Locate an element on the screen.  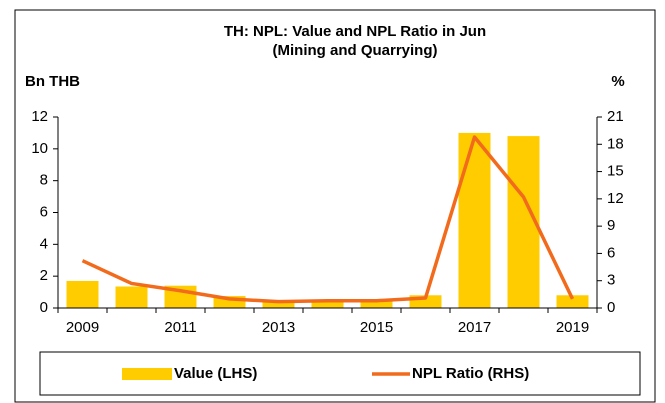
y-axis-label: Bn THB is located at coordinates (52, 81).